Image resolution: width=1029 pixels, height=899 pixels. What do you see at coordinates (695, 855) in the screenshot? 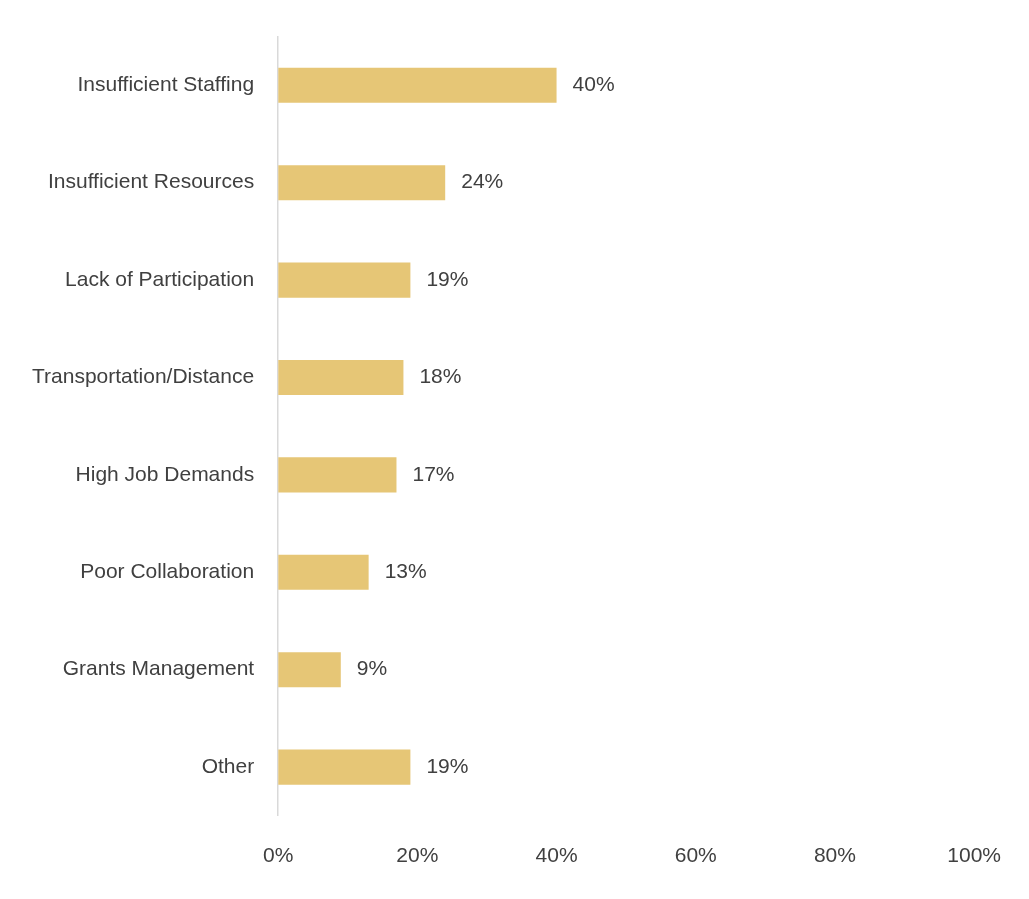
I see `x-tick-label: 60%` at bounding box center [695, 855].